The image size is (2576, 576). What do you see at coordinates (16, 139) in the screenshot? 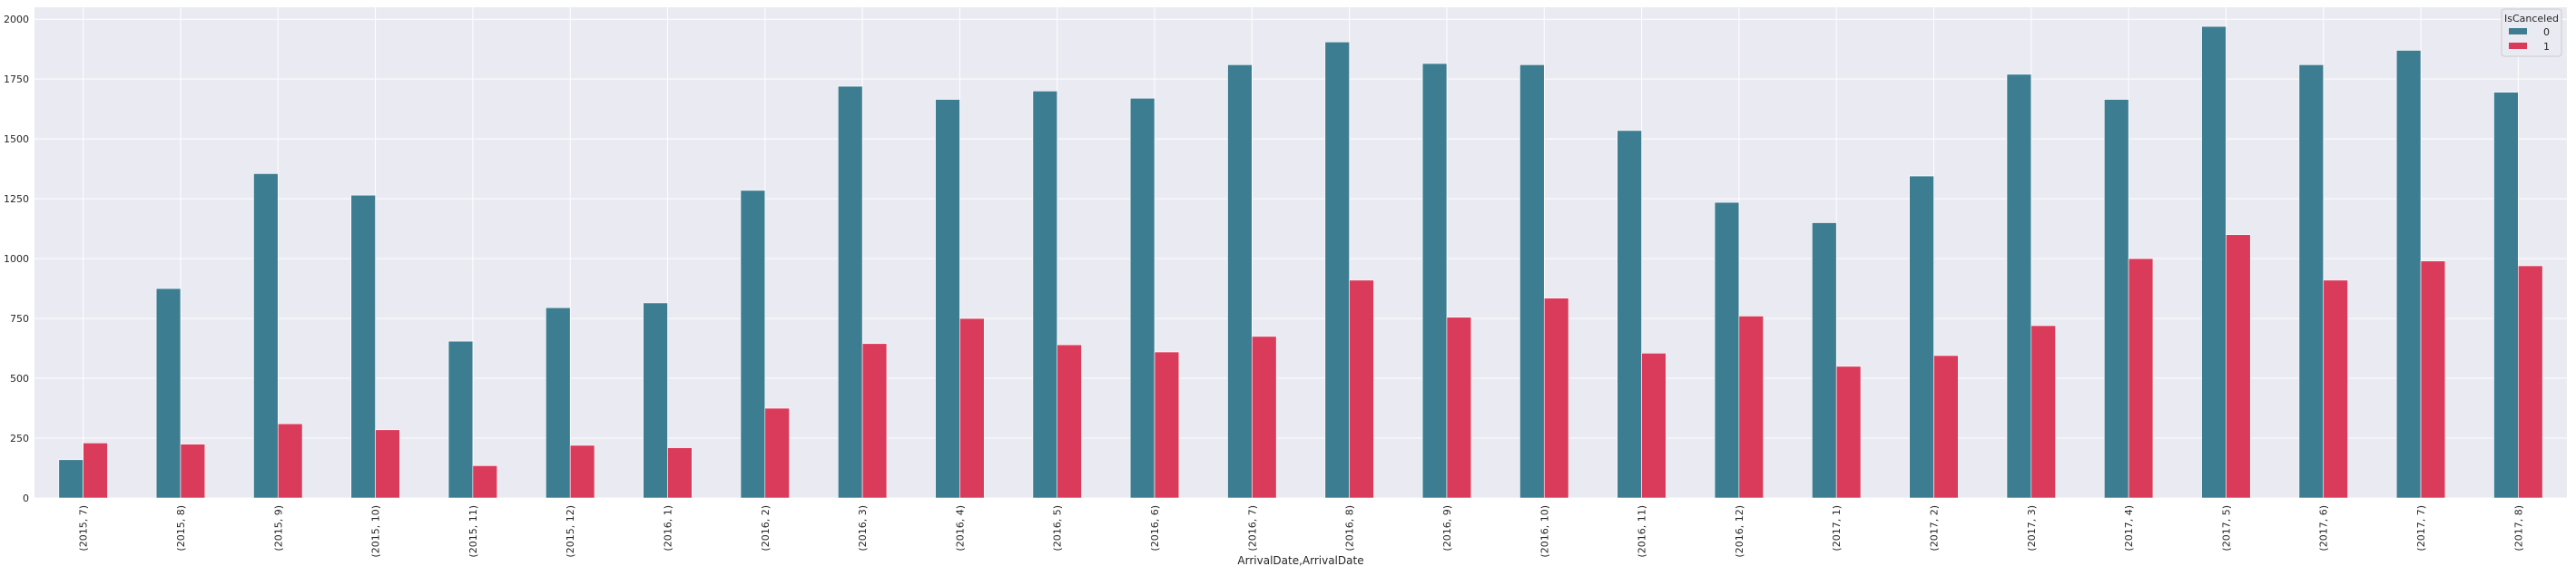
I see `y-tick-label: 1500` at bounding box center [16, 139].